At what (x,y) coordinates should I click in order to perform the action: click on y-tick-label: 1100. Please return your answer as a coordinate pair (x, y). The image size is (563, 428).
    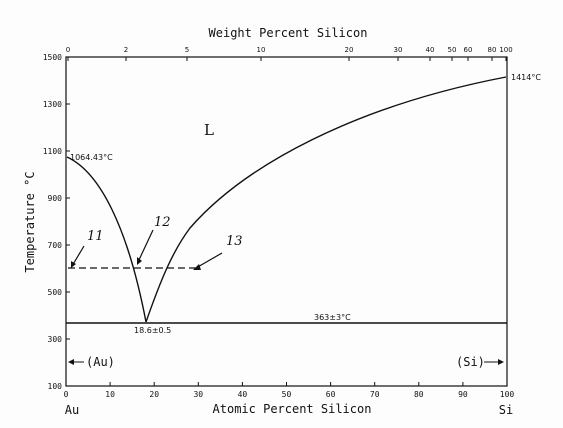
    Looking at the image, I should click on (52, 151).